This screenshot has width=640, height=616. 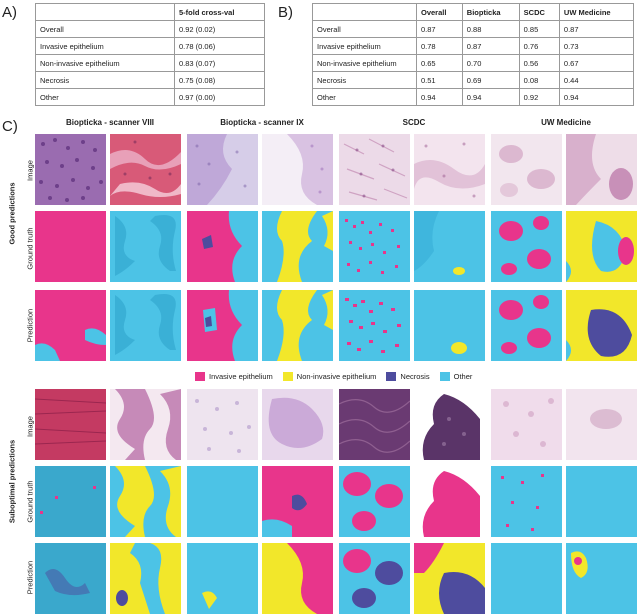 I want to click on legend-item: Necrosis, so click(x=408, y=376).